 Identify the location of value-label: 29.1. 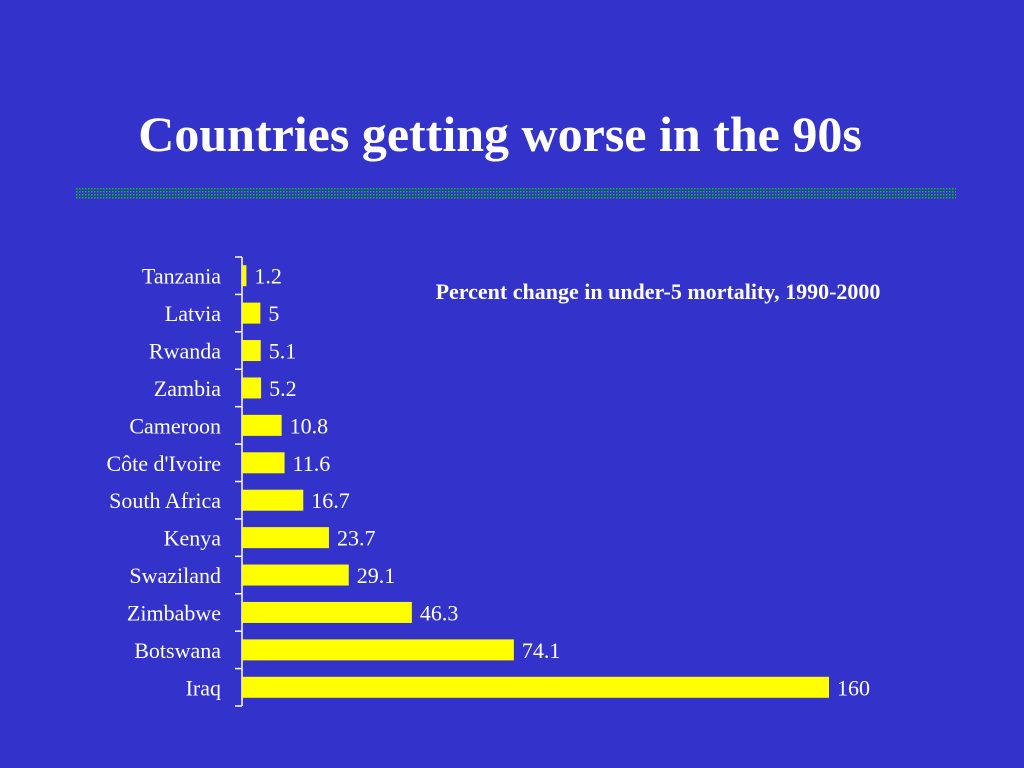
(376, 575).